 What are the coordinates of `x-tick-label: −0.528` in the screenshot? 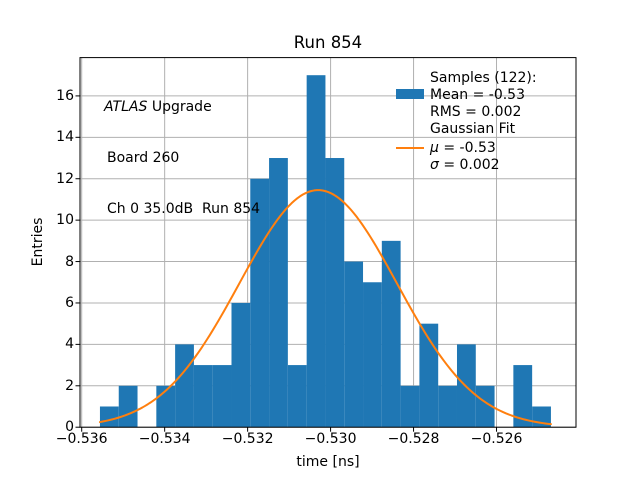 It's located at (413, 439).